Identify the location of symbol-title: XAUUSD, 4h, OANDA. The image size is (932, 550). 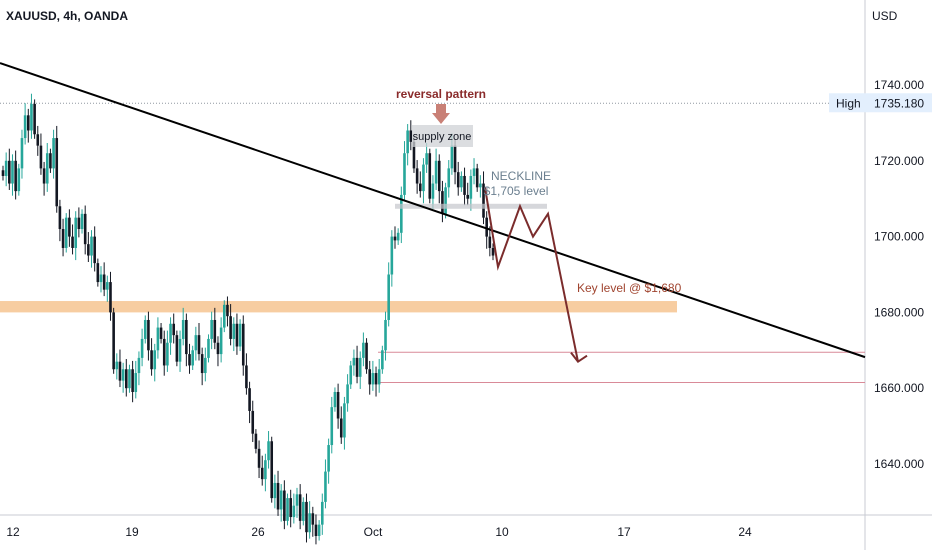
(67, 16).